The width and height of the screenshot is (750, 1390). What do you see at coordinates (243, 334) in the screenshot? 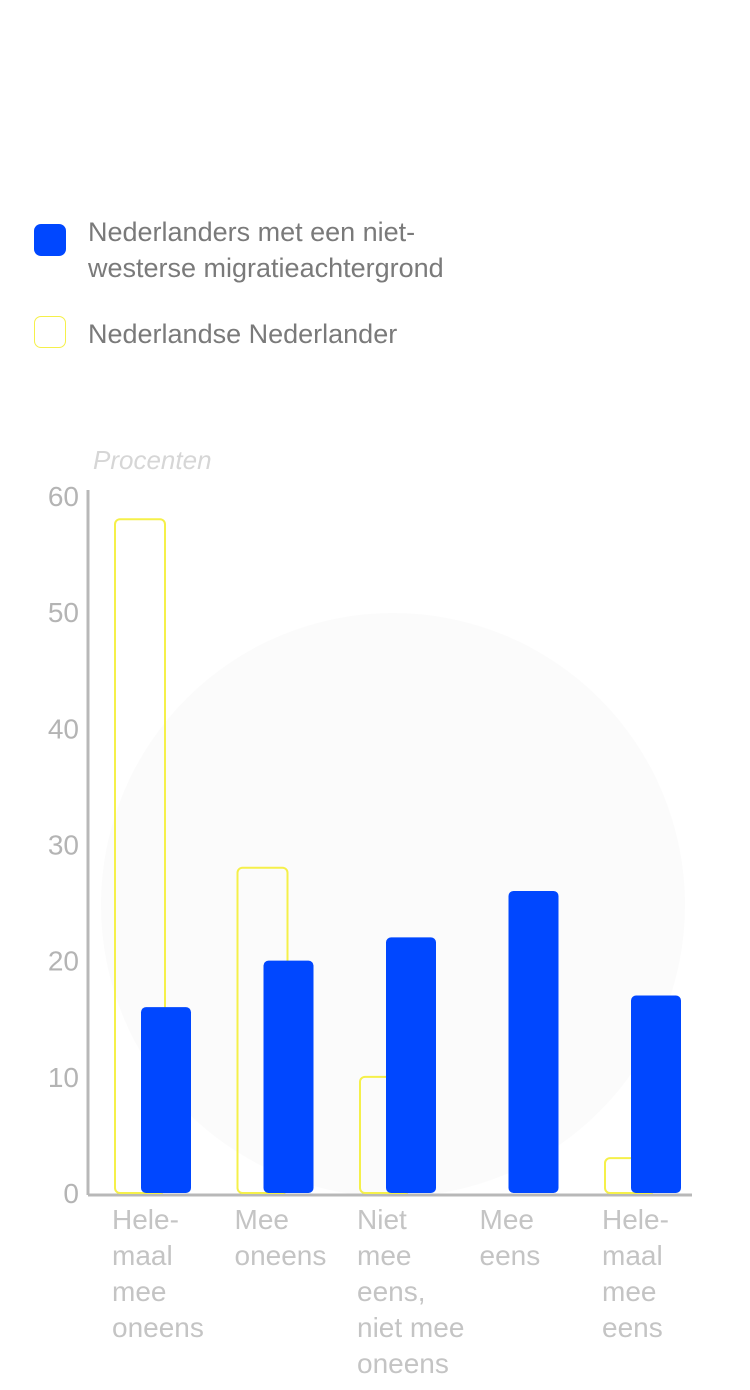
I see `legend-label: Nederlandse Nederlander` at bounding box center [243, 334].